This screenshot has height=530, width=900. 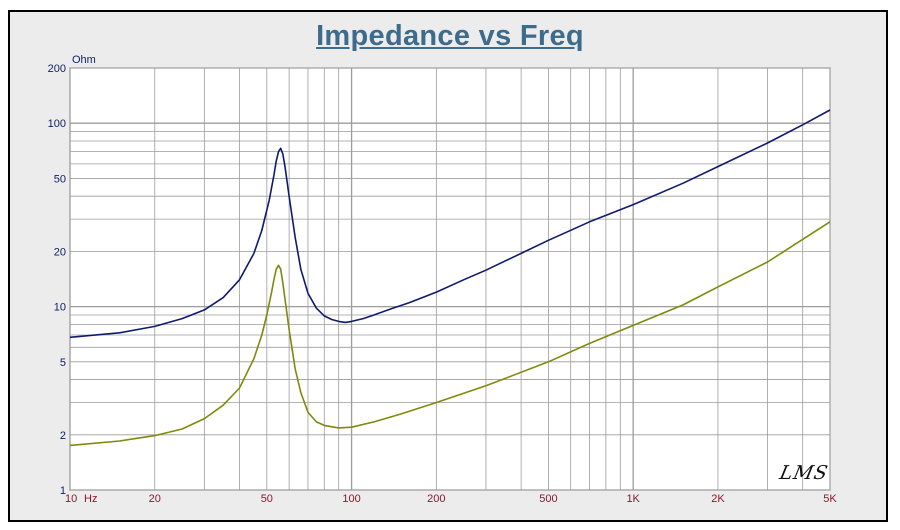 What do you see at coordinates (351, 499) in the screenshot?
I see `x-tick-label: 100` at bounding box center [351, 499].